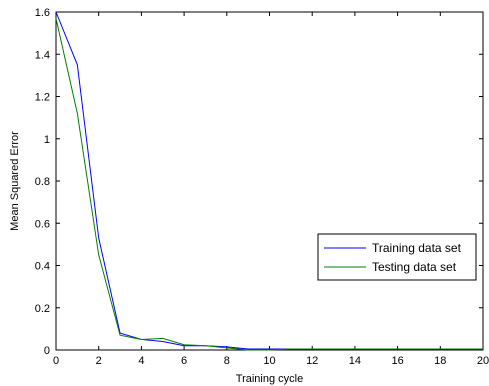 Image resolution: width=489 pixels, height=386 pixels. Describe the element at coordinates (47, 140) in the screenshot. I see `y-tick-label: 1` at that location.